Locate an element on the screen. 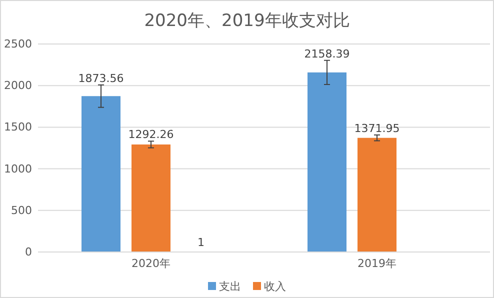  data-label: 1371.95 is located at coordinates (377, 128).